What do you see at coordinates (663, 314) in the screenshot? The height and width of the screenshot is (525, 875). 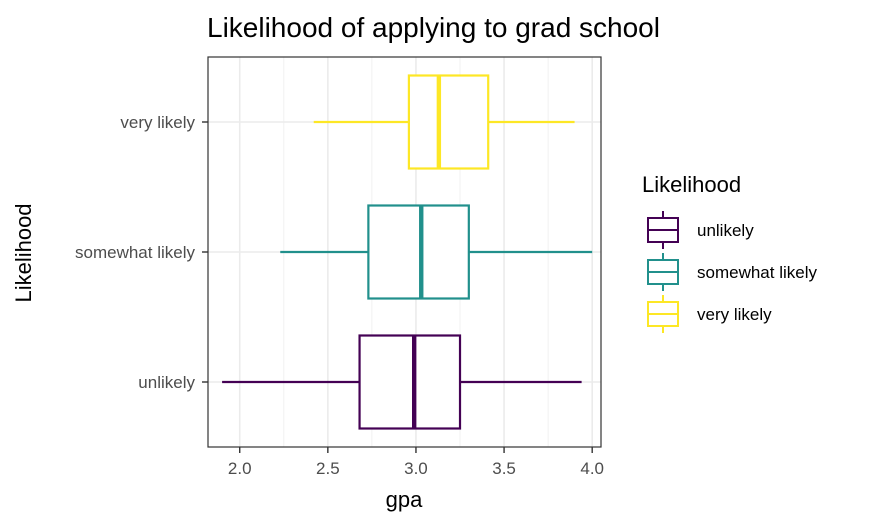 I see `legend-key-very-likely` at bounding box center [663, 314].